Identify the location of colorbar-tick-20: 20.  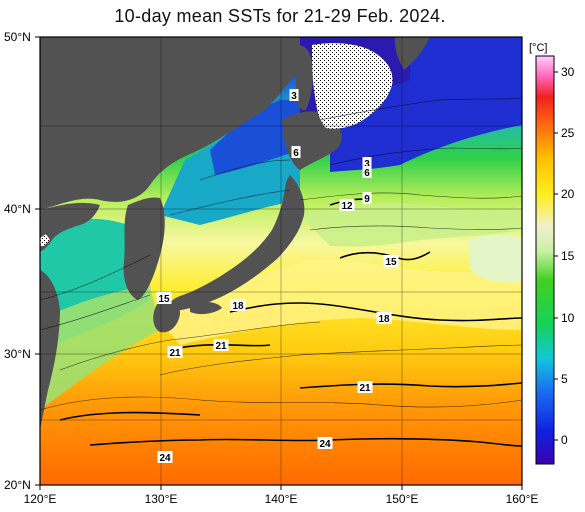
(568, 194).